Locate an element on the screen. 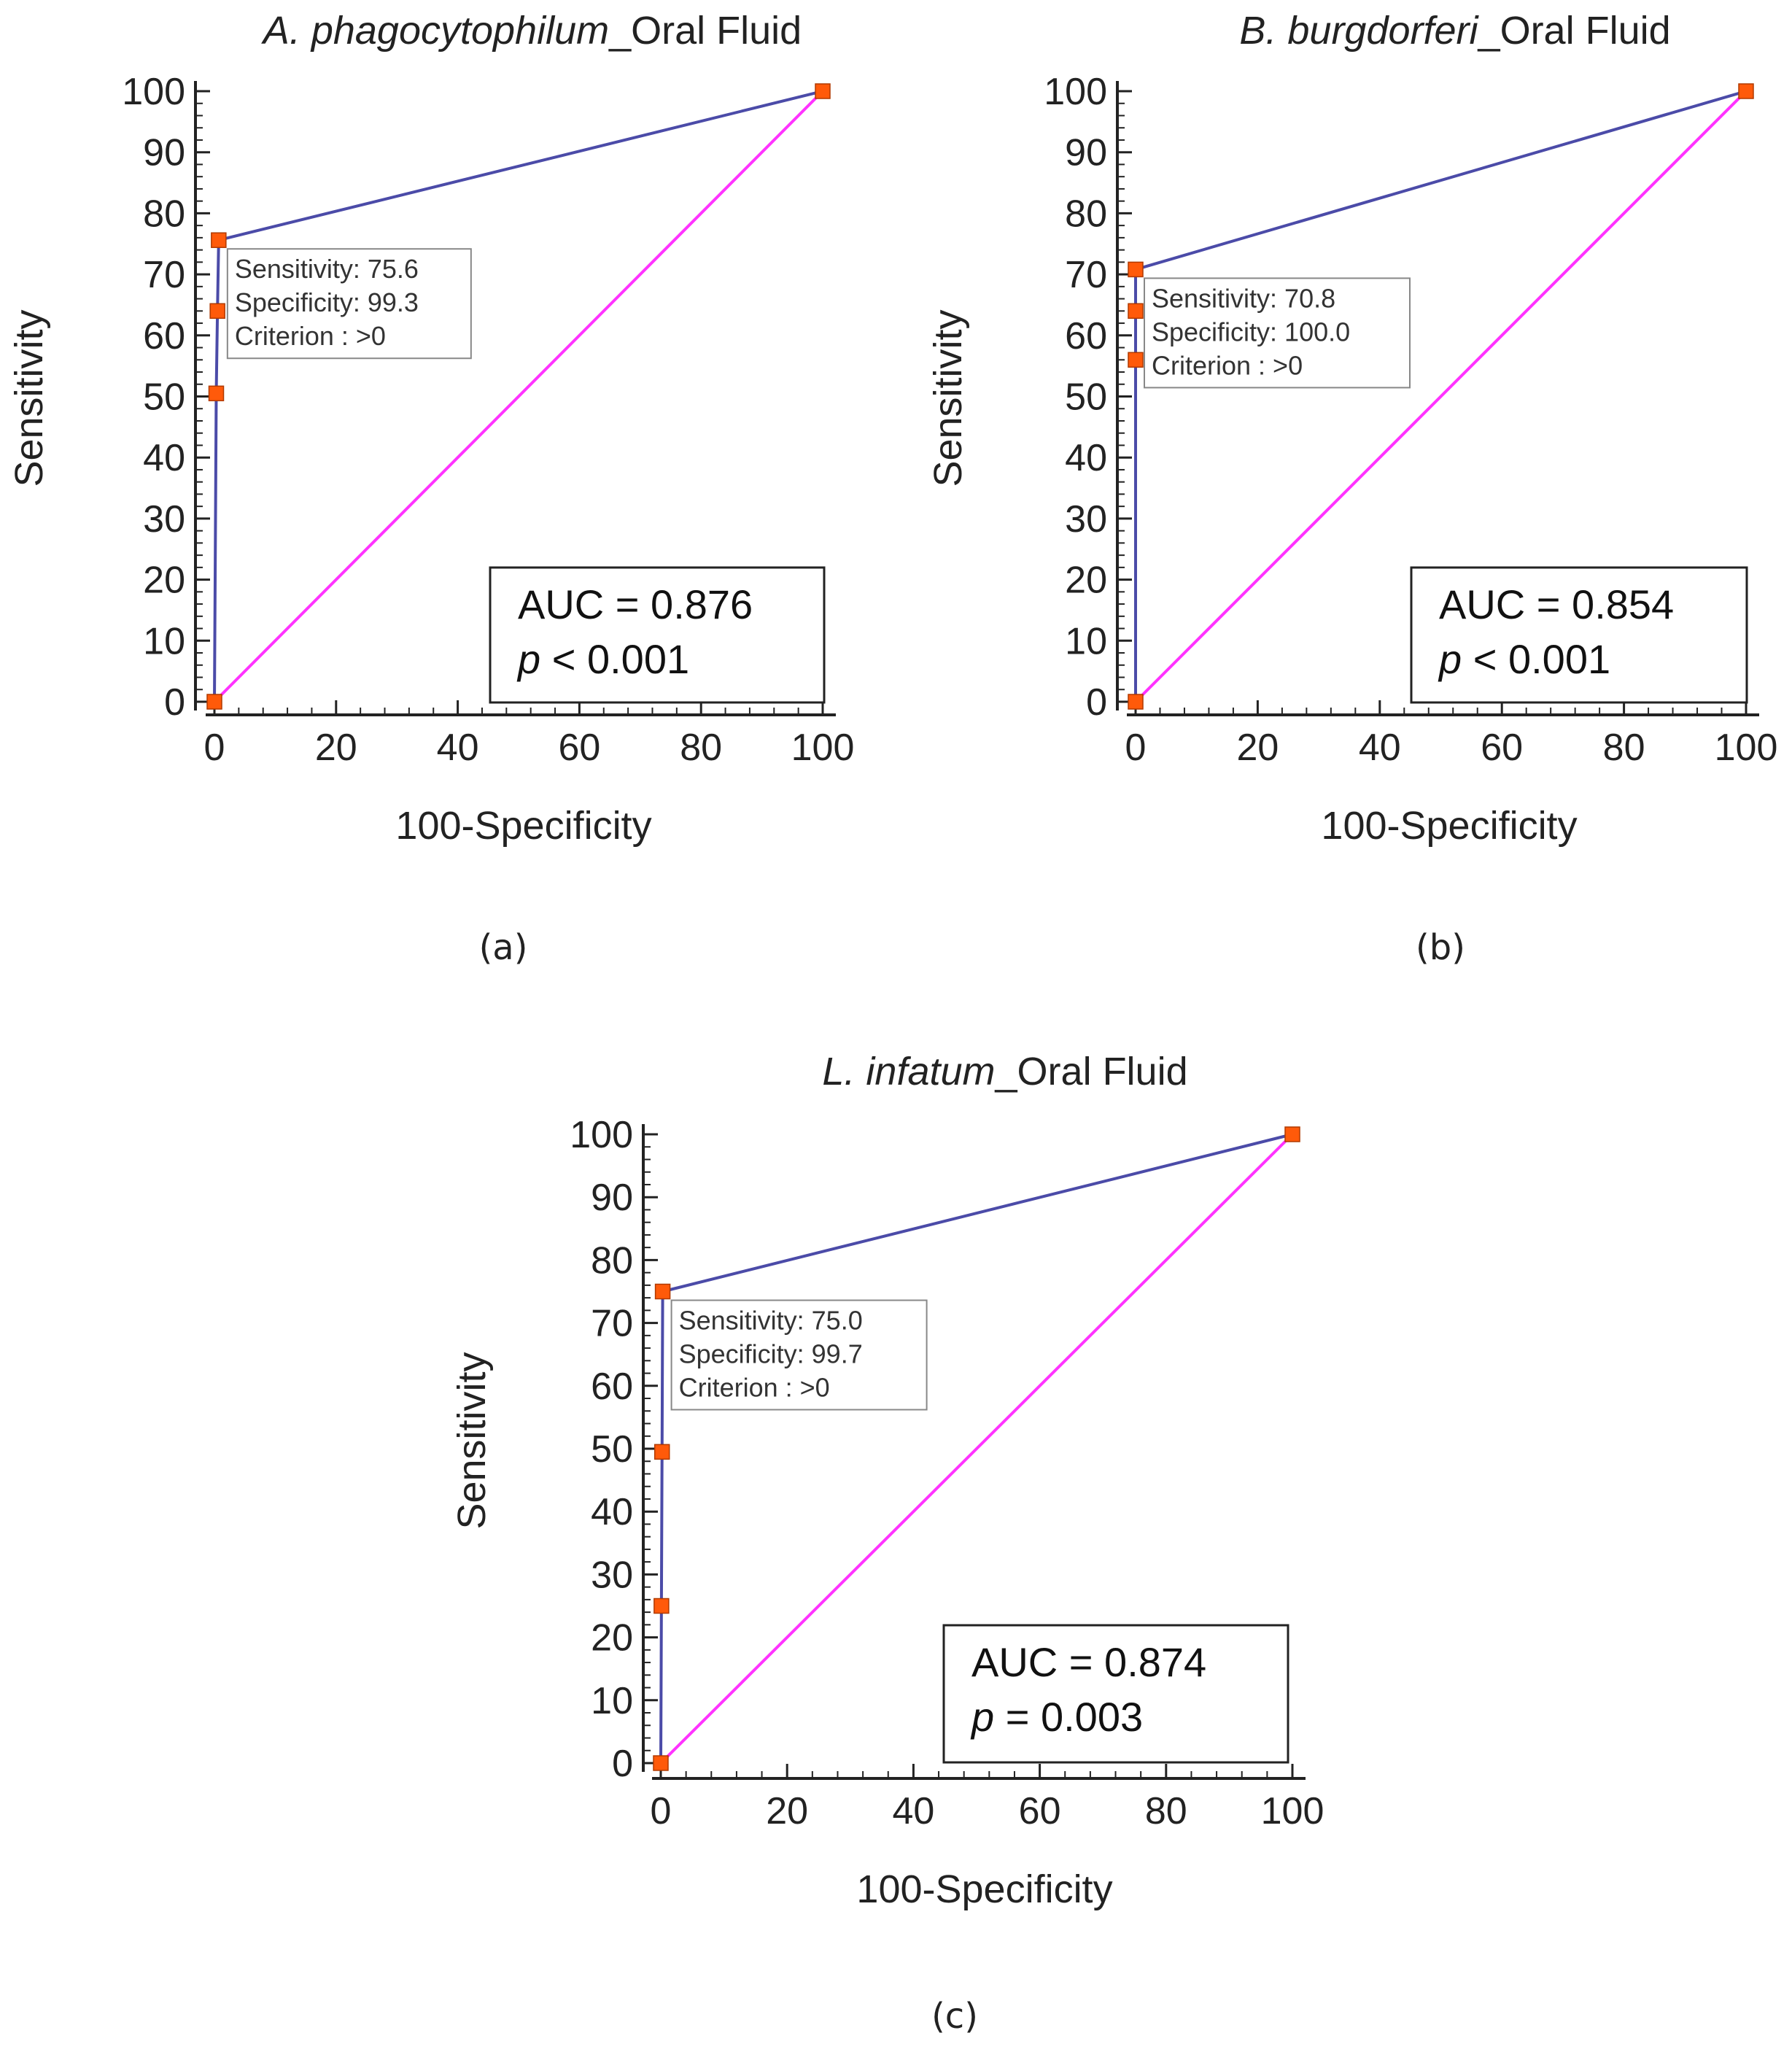  chart-title: A. phagocytophilum_Oral Fluid is located at coordinates (531, 31).